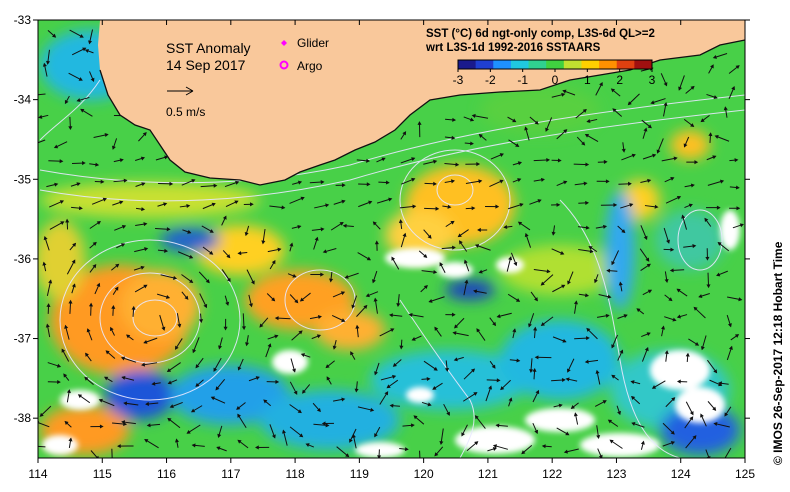  I want to click on colorbar-tick-label: 0, so click(555, 80).